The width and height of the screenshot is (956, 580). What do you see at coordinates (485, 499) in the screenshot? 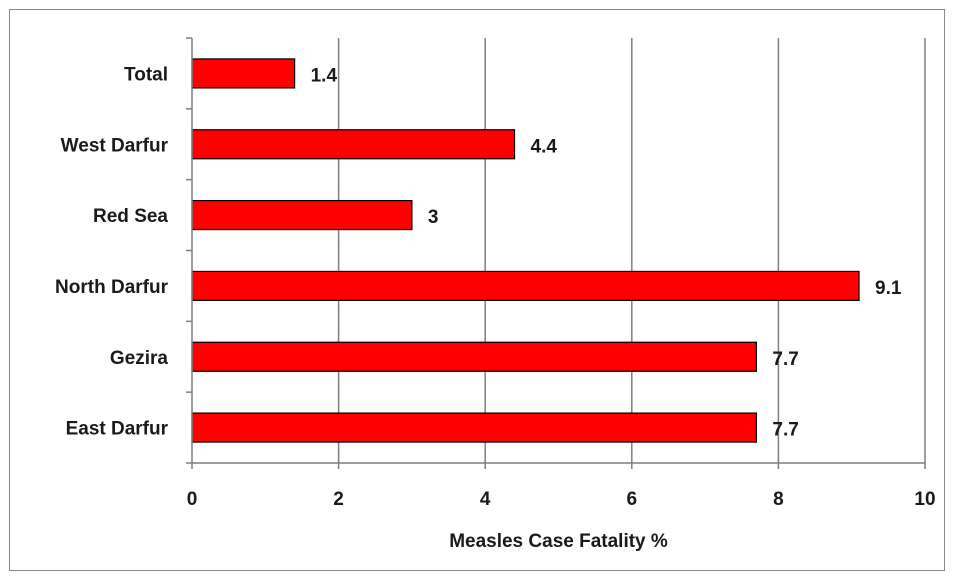
I see `x-tick-label: 4` at bounding box center [485, 499].